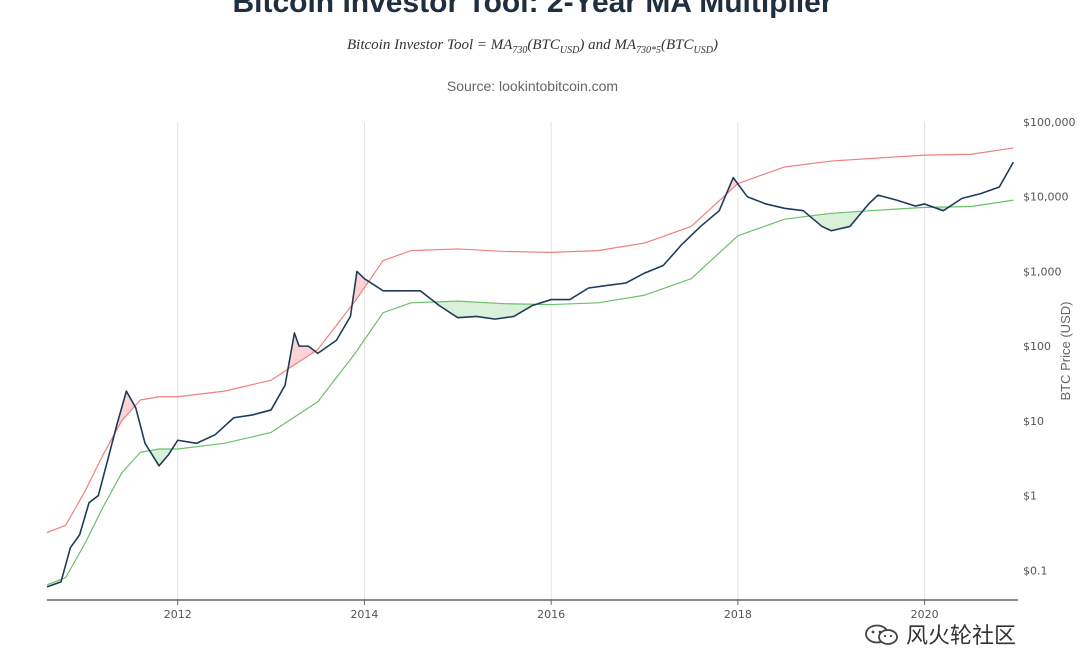  Describe the element at coordinates (738, 614) in the screenshot. I see `x-tick-label: 2018` at that location.